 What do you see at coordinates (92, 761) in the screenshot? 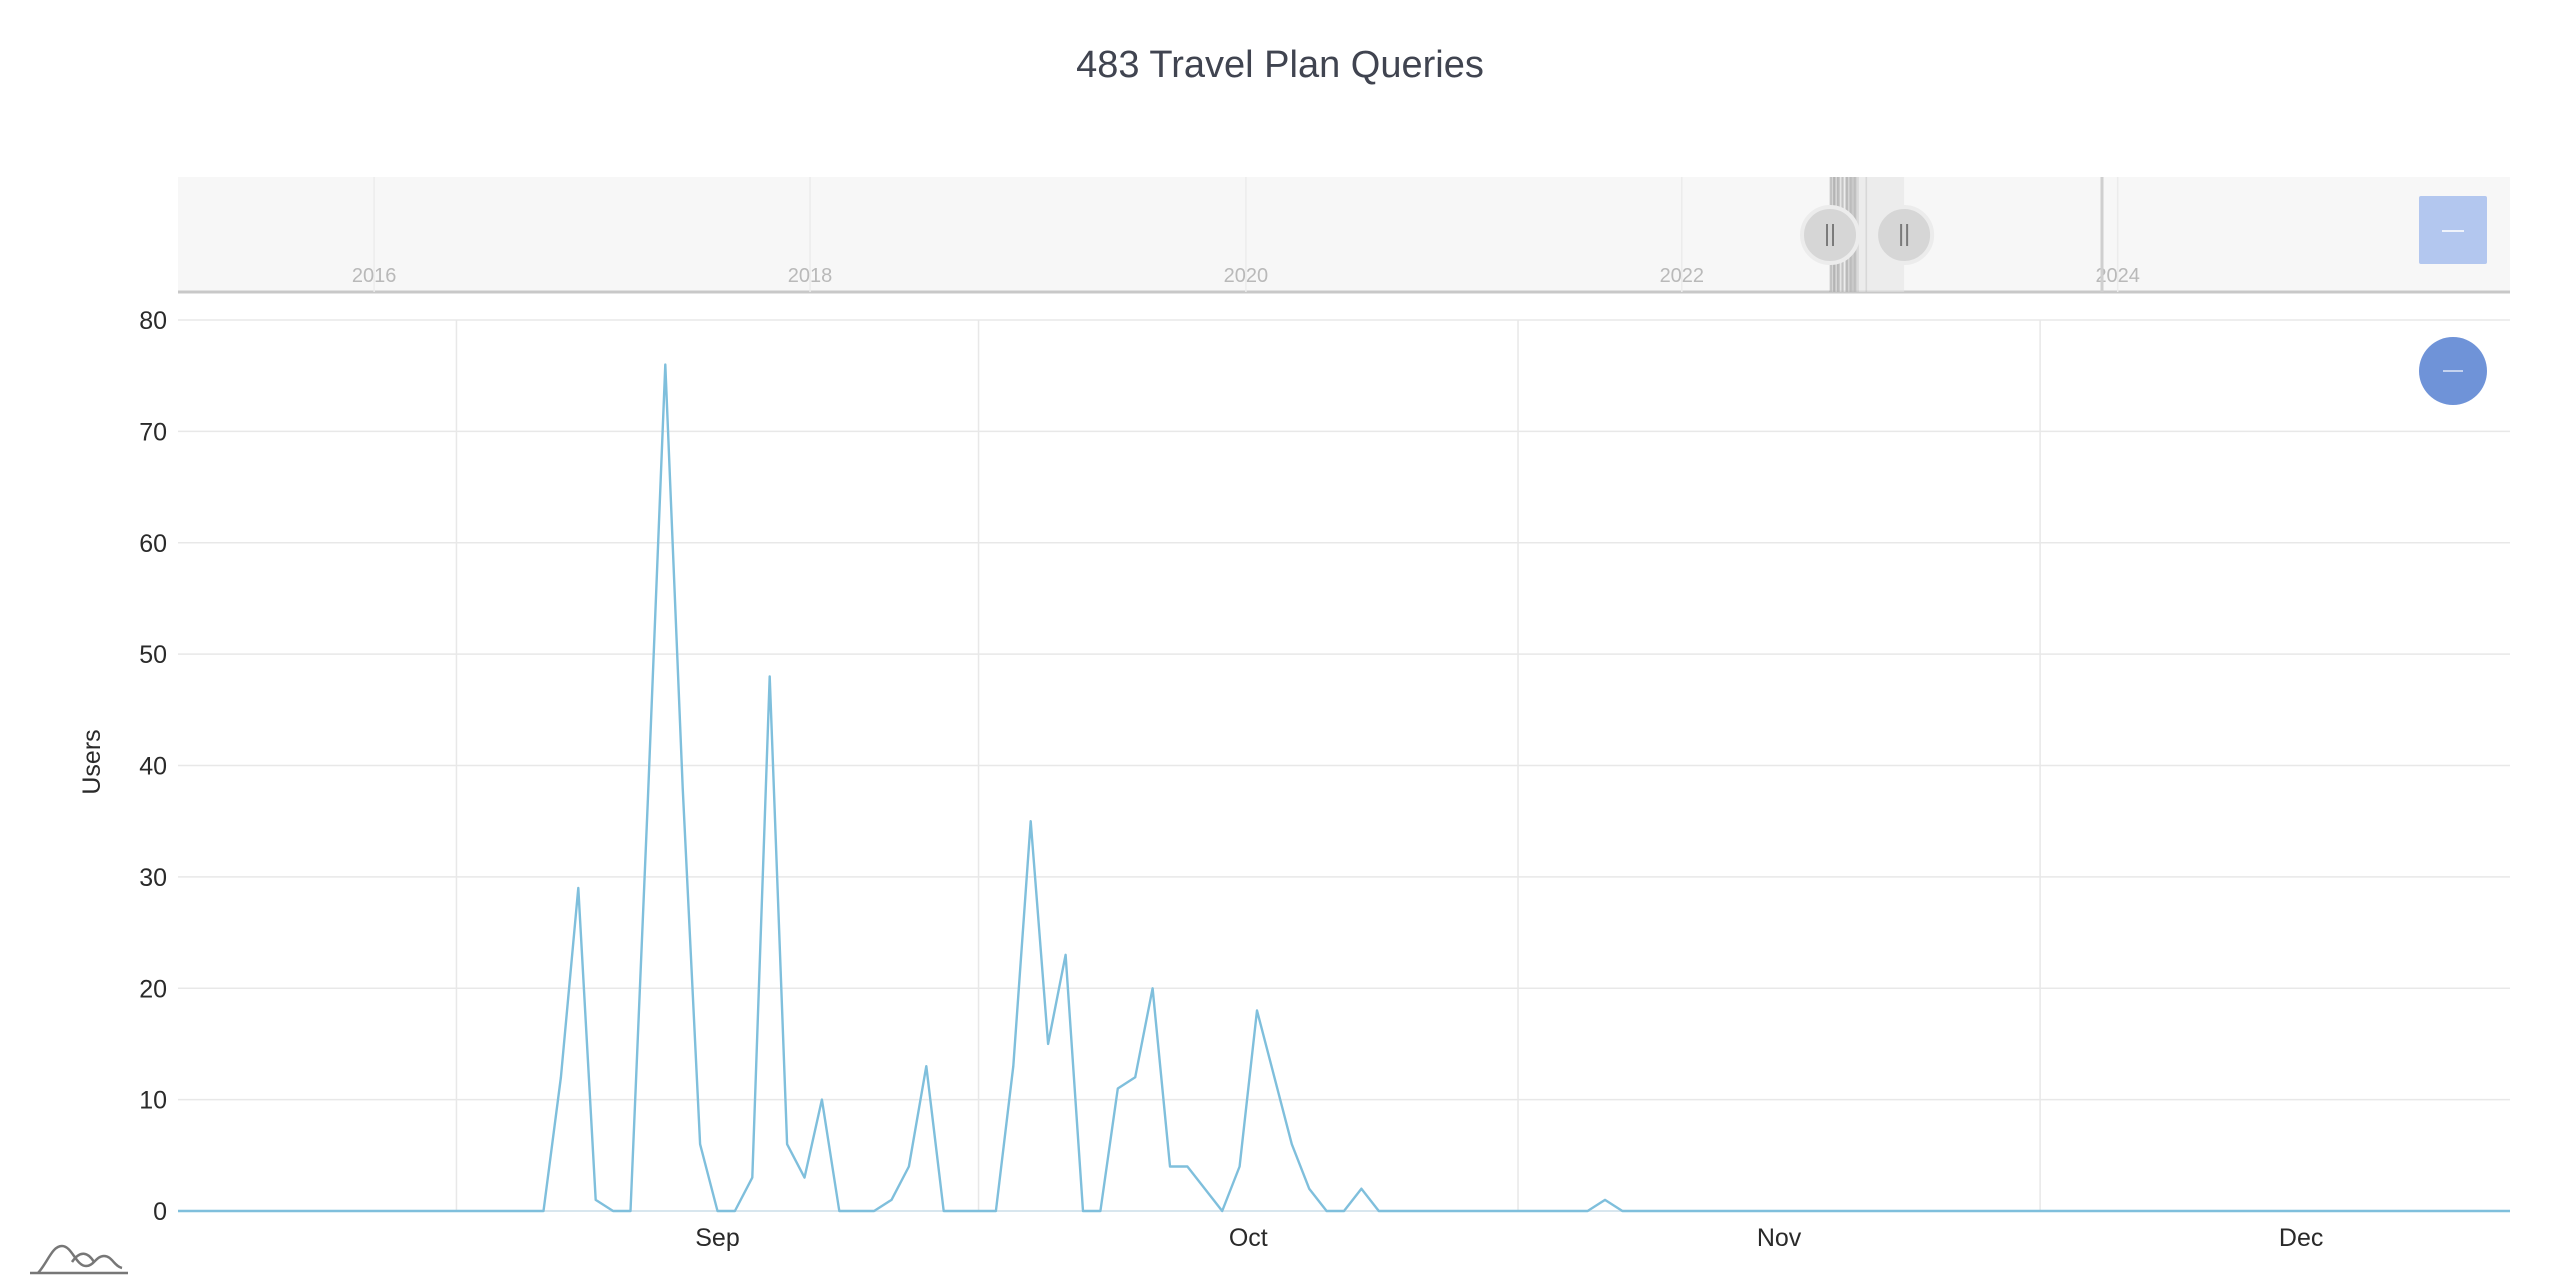
I see `y-axis-title: Users` at bounding box center [92, 761].